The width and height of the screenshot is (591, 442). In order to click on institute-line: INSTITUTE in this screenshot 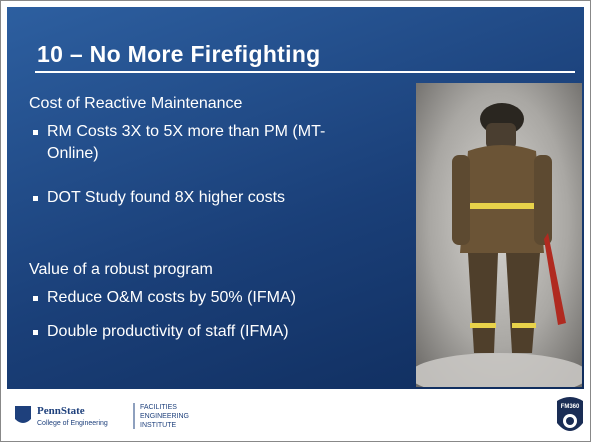, I will do `click(158, 425)`.